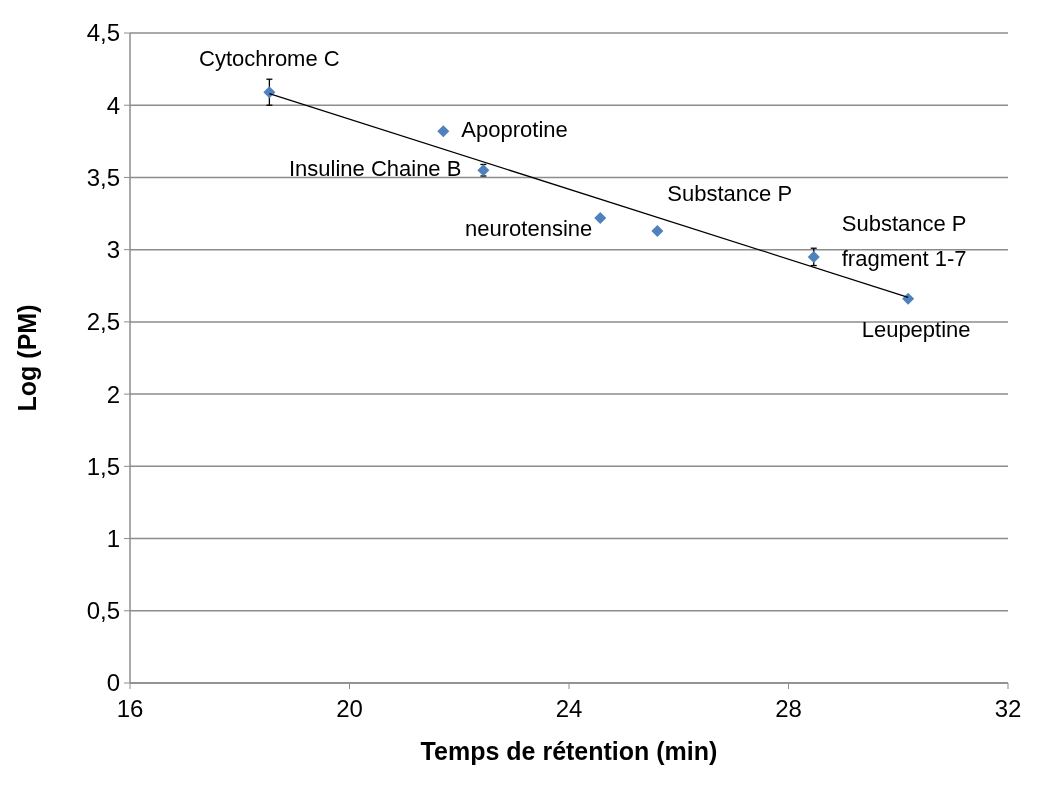 The height and width of the screenshot is (790, 1062). Describe the element at coordinates (130, 708) in the screenshot. I see `x-tick-label: 16` at that location.